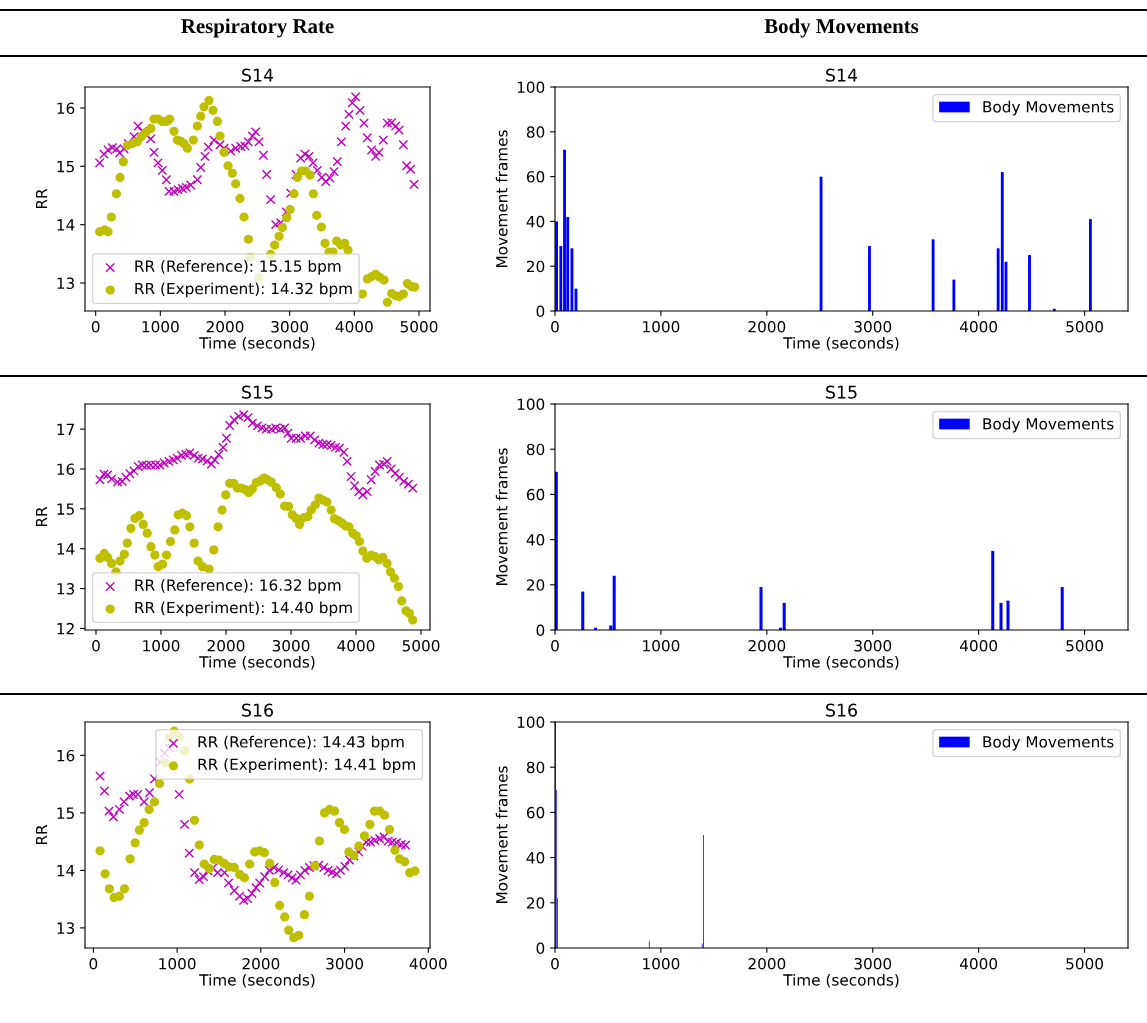 This screenshot has width=1147, height=1023. What do you see at coordinates (243, 290) in the screenshot?
I see `legend-label: RR (Experiment): 14.32 bpm` at bounding box center [243, 290].